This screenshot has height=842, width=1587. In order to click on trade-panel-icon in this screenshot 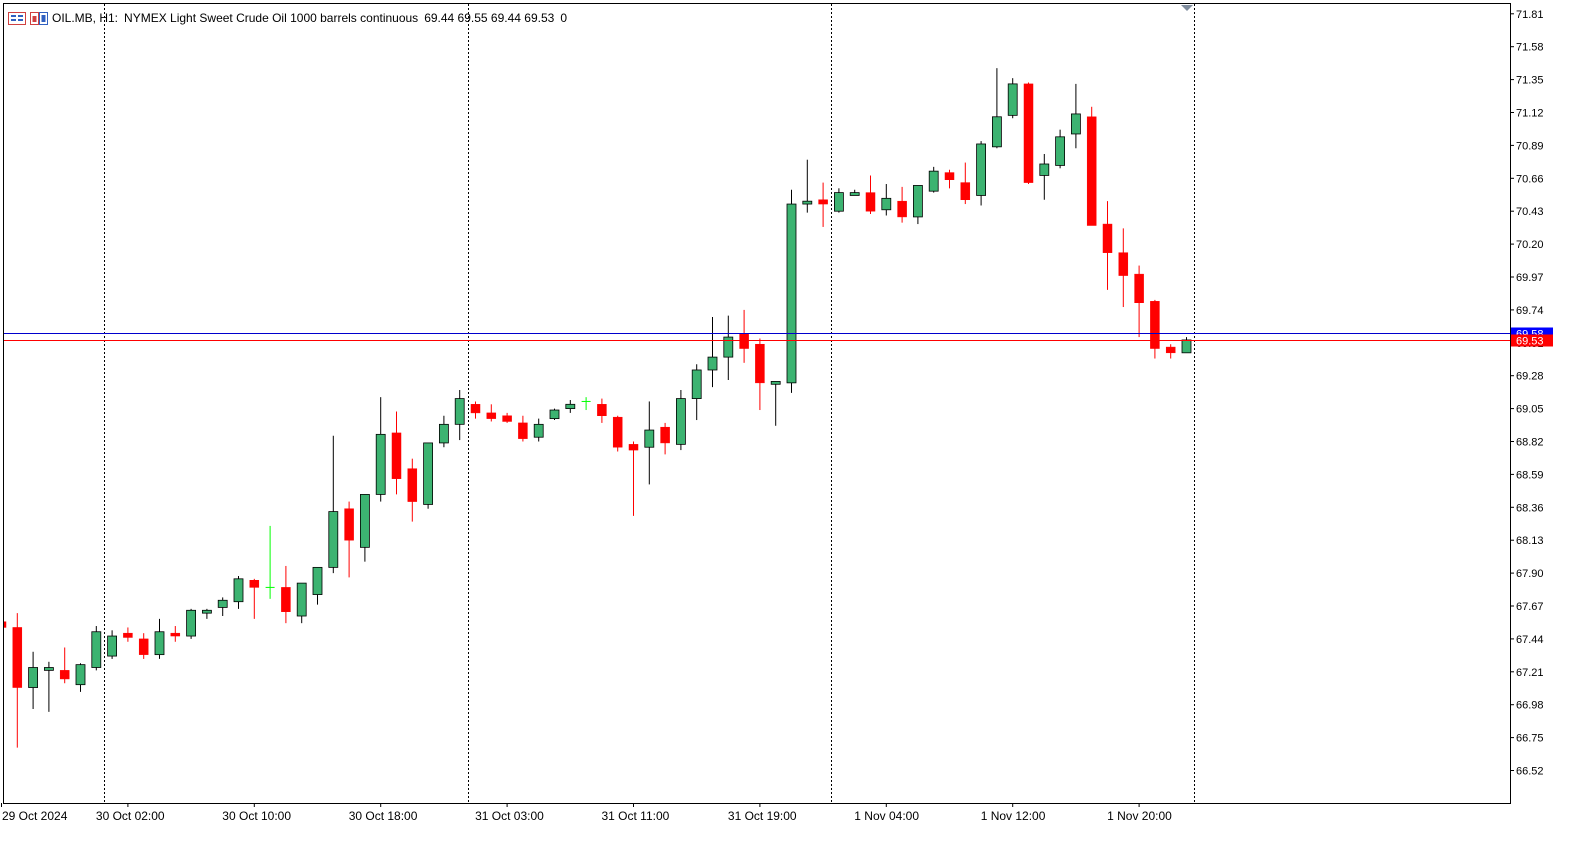, I will do `click(39, 18)`.